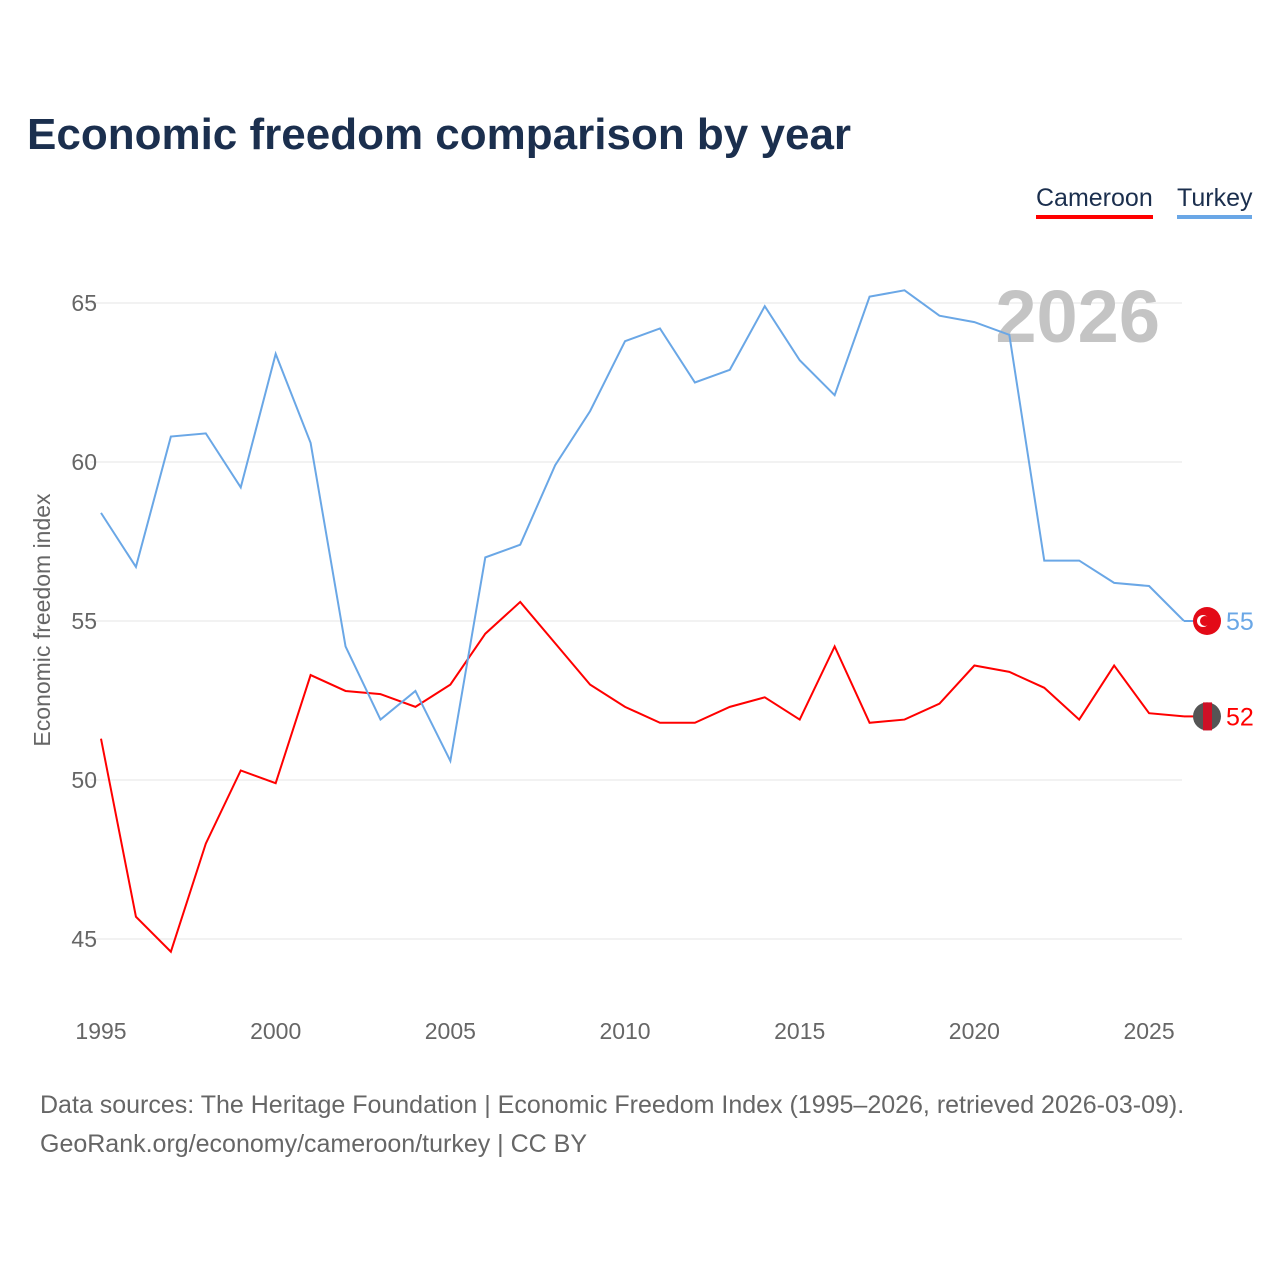 The height and width of the screenshot is (1280, 1280). What do you see at coordinates (799, 1031) in the screenshot?
I see `x-tick-label: 2015` at bounding box center [799, 1031].